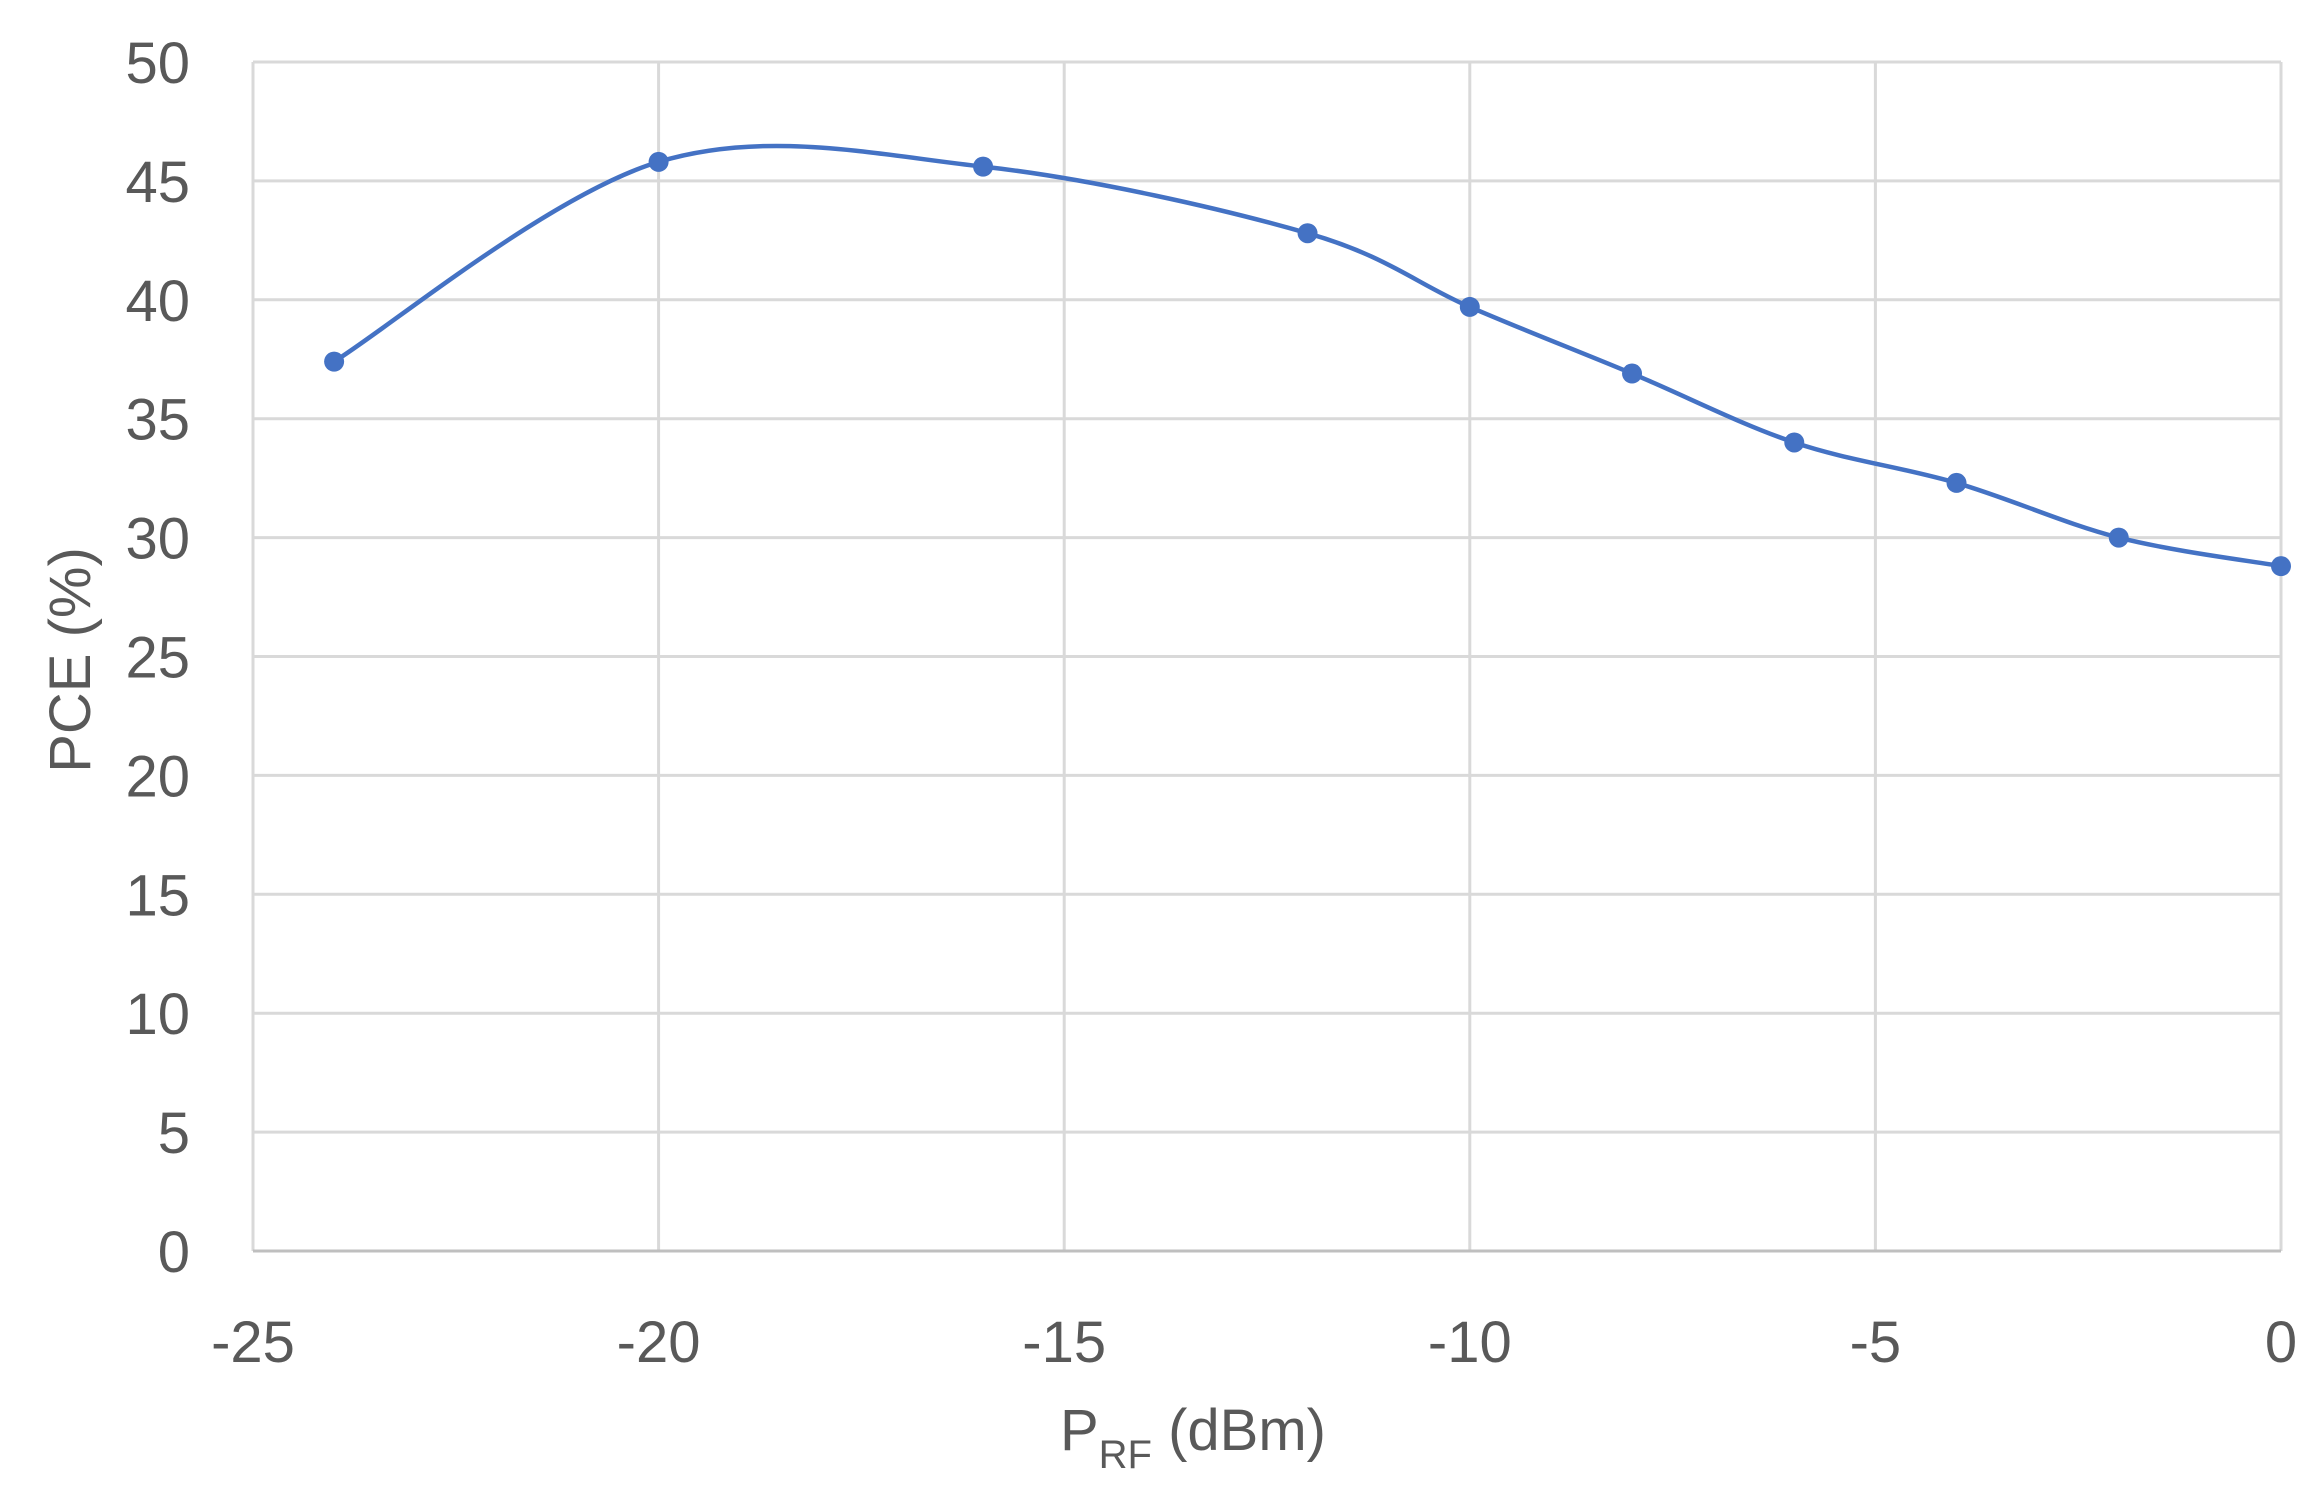 The image size is (2319, 1495). I want to click on y-axis-title: PCE (%), so click(70, 660).